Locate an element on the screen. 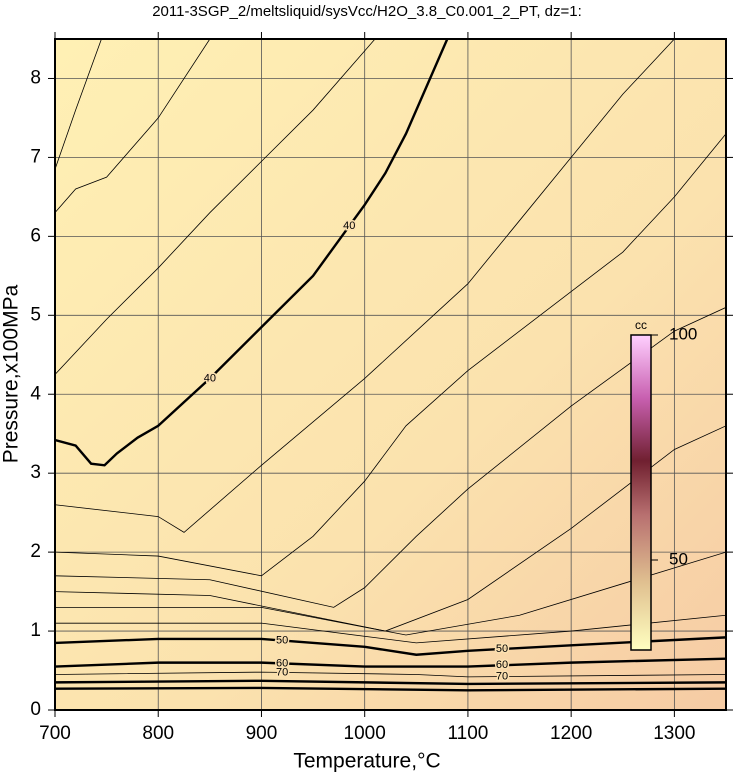 The image size is (734, 776). x-tick-label: 900 is located at coordinates (262, 733).